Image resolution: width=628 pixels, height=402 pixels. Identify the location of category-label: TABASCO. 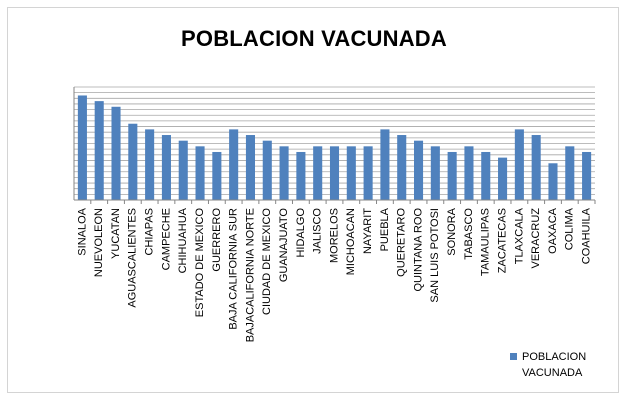
(469, 234).